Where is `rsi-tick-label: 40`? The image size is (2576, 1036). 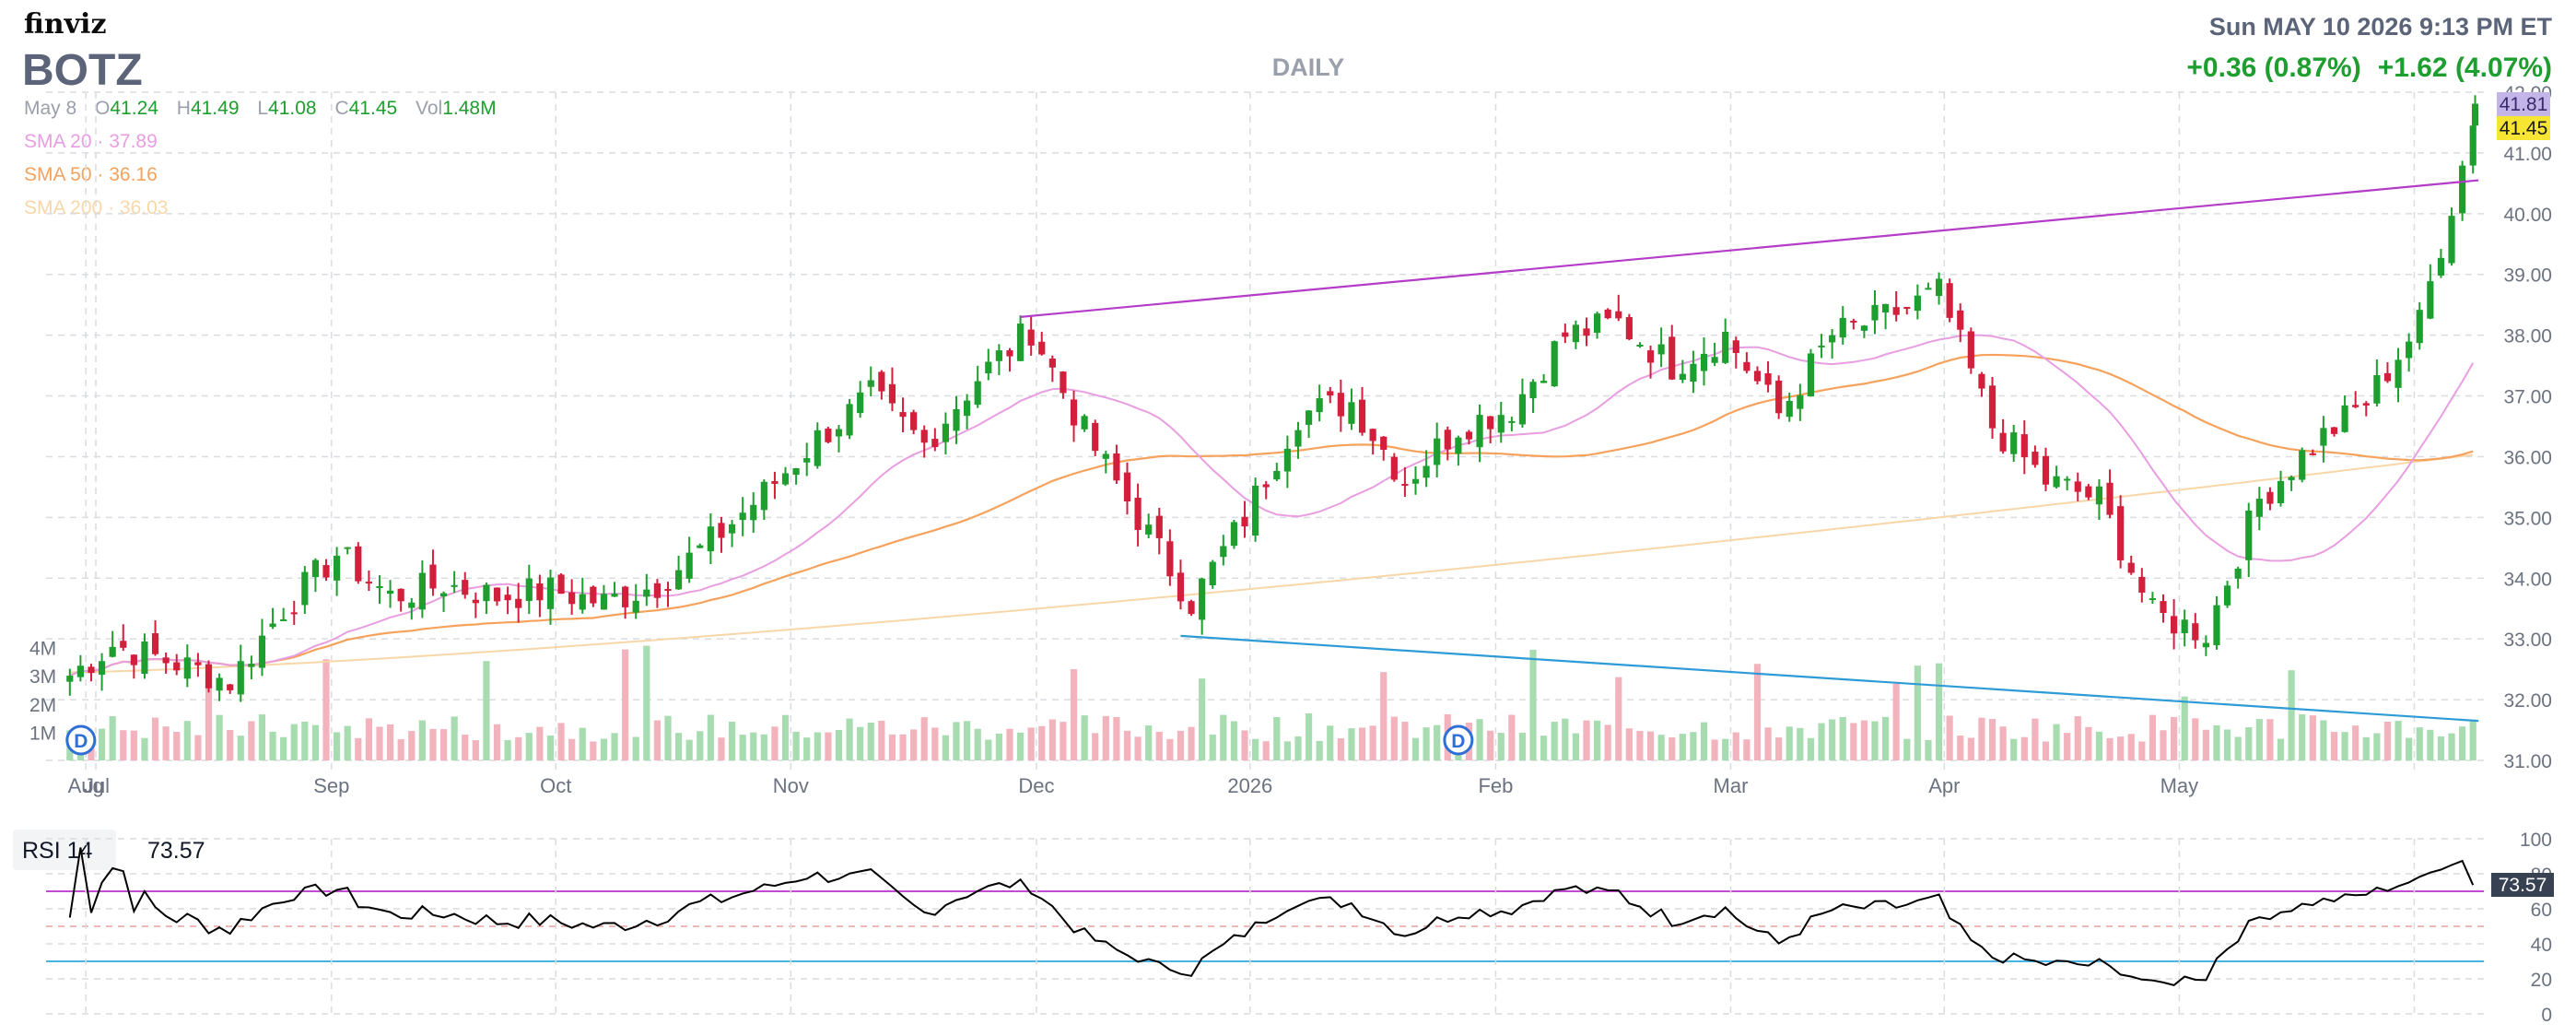
rsi-tick-label: 40 is located at coordinates (2541, 945).